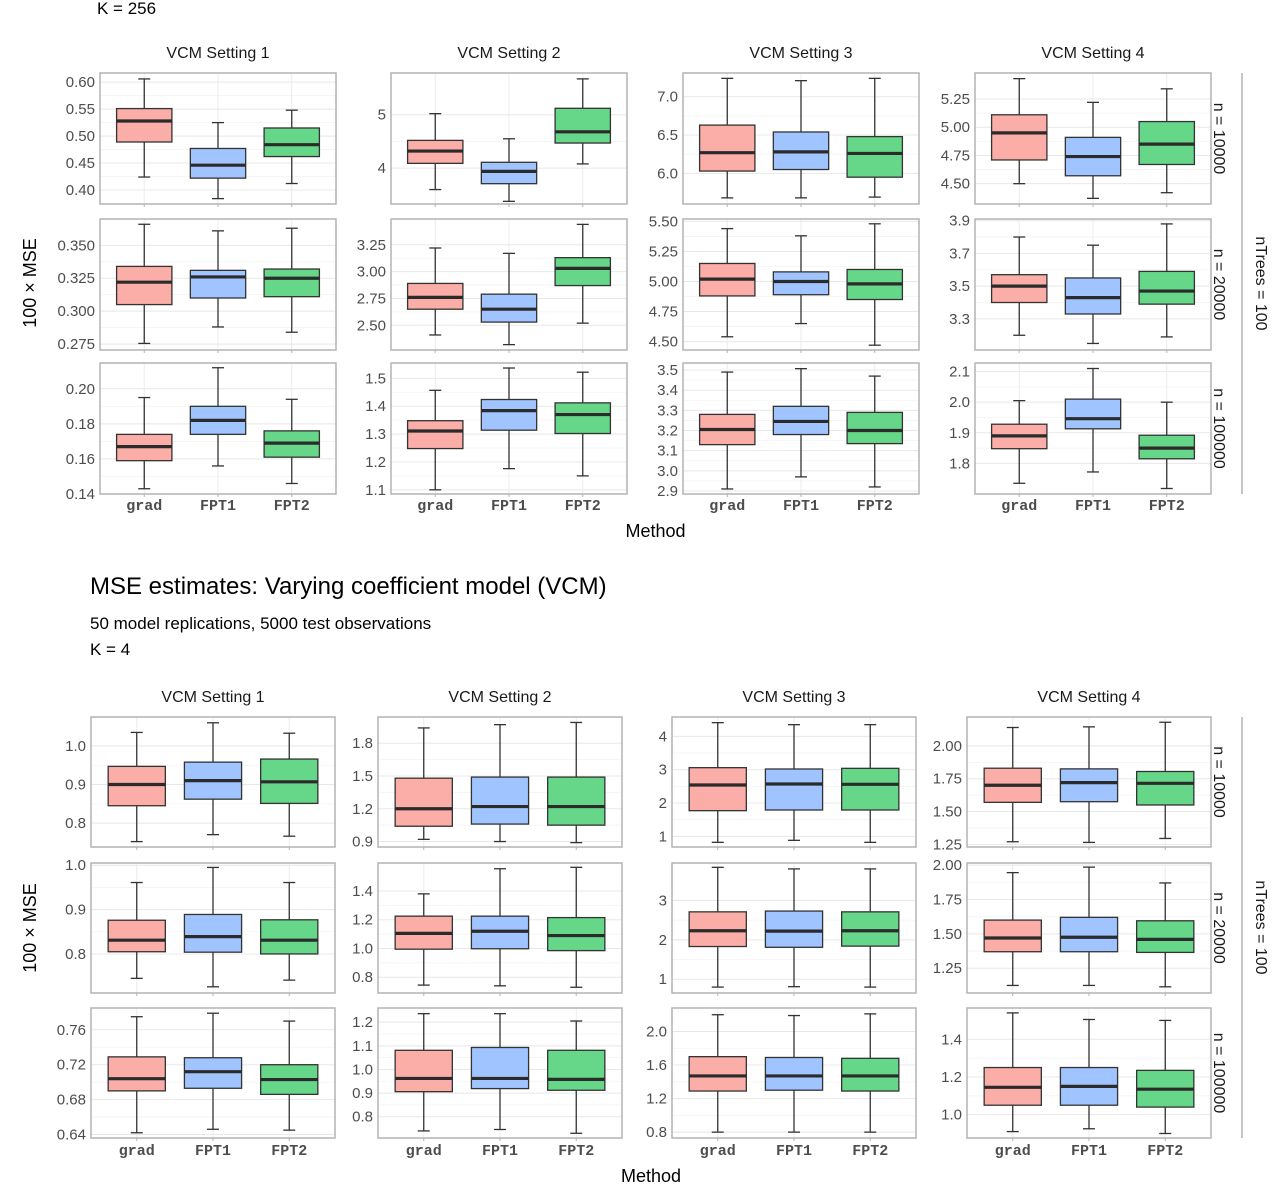 This screenshot has height=1191, width=1283. Describe the element at coordinates (80, 109) in the screenshot. I see `y-tick-label: 0.55` at that location.